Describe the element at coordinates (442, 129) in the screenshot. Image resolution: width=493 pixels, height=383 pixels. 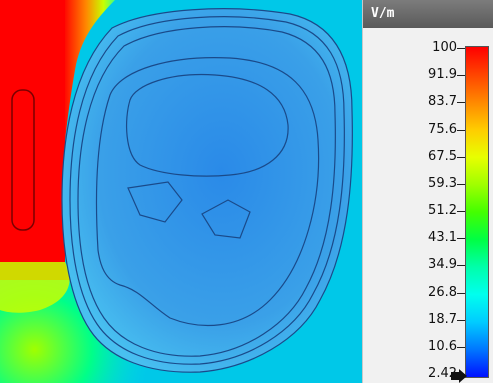
I see `legend-tick-label: 75.6` at that location.